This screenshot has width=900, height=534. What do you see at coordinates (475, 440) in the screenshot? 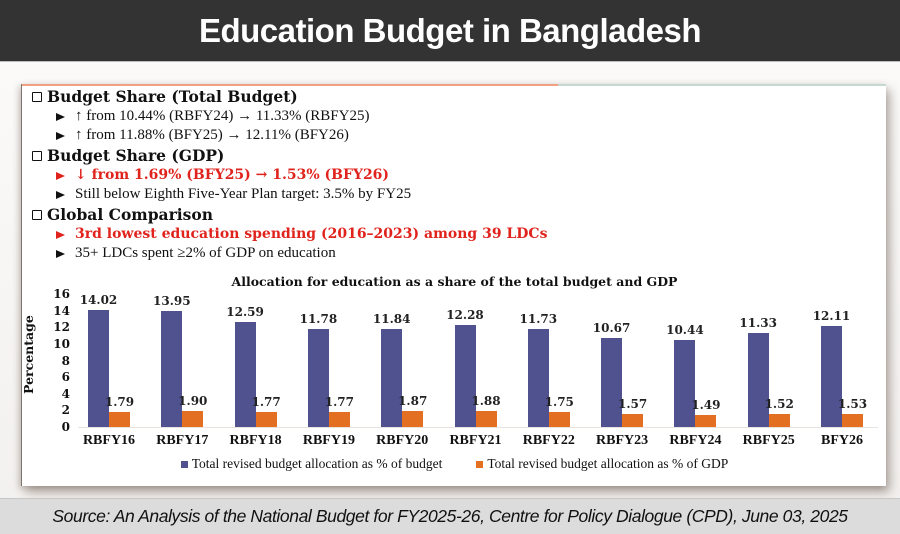
I see `x-tick-label: RBFY21` at bounding box center [475, 440].